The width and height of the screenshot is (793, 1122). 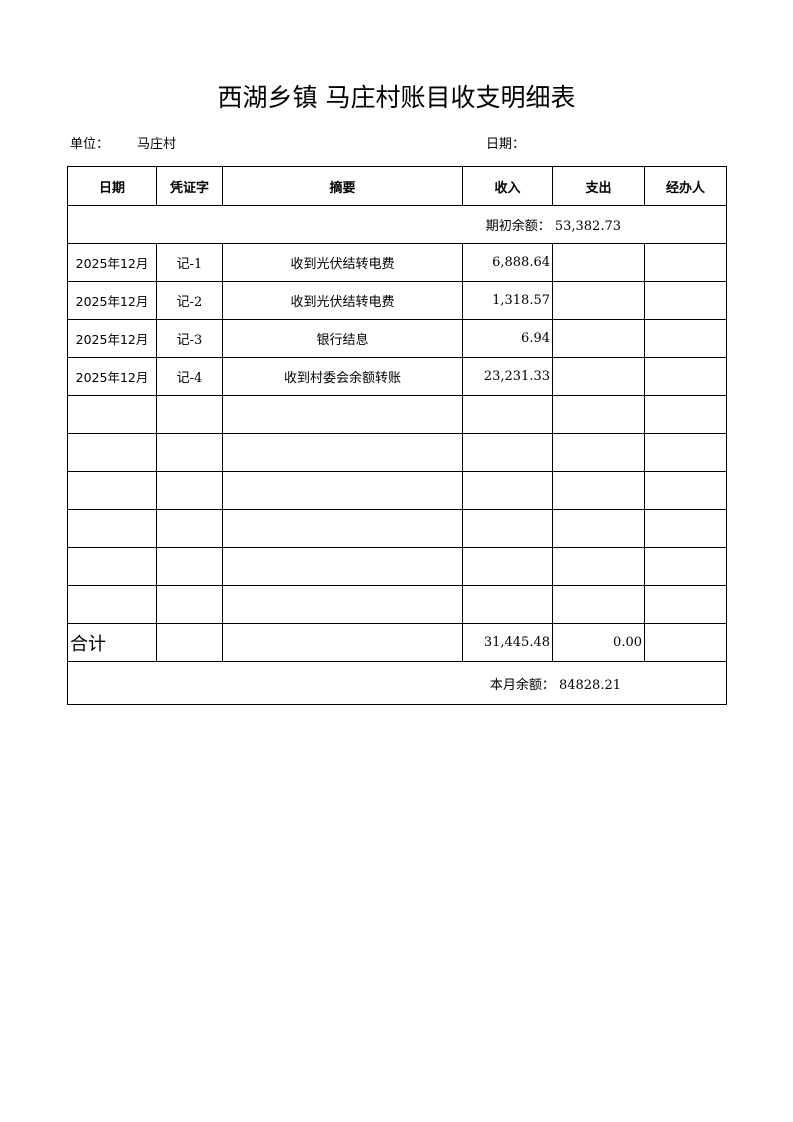 What do you see at coordinates (189, 338) in the screenshot?
I see `cell-voucher: 记-3` at bounding box center [189, 338].